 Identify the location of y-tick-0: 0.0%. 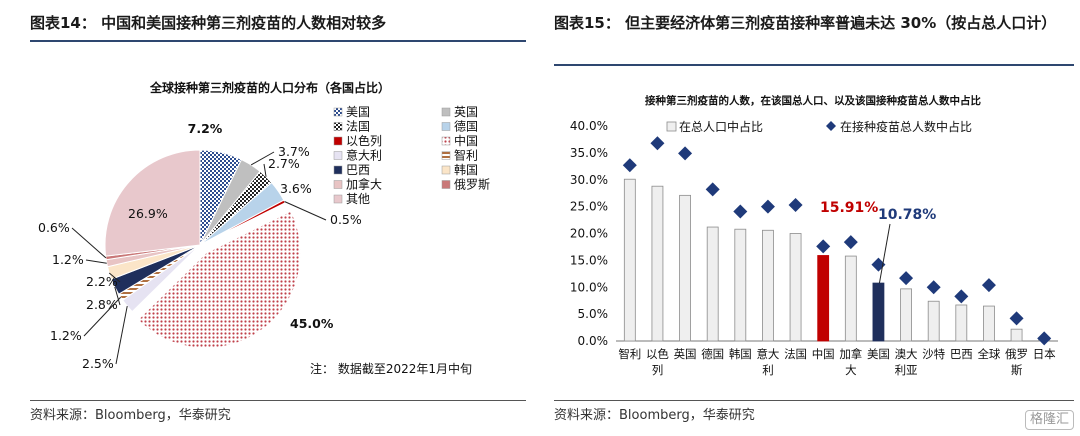
(593, 341).